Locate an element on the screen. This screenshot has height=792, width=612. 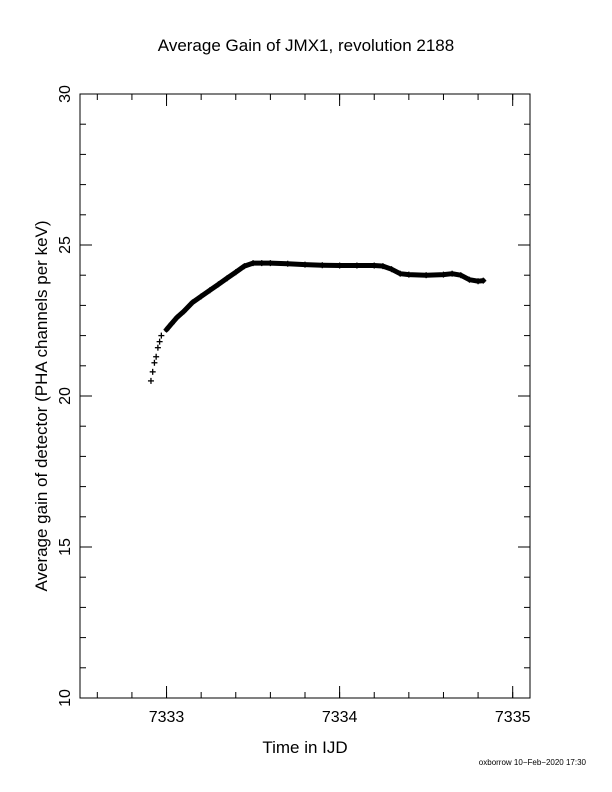
data-point-band is located at coordinates (325, 296).